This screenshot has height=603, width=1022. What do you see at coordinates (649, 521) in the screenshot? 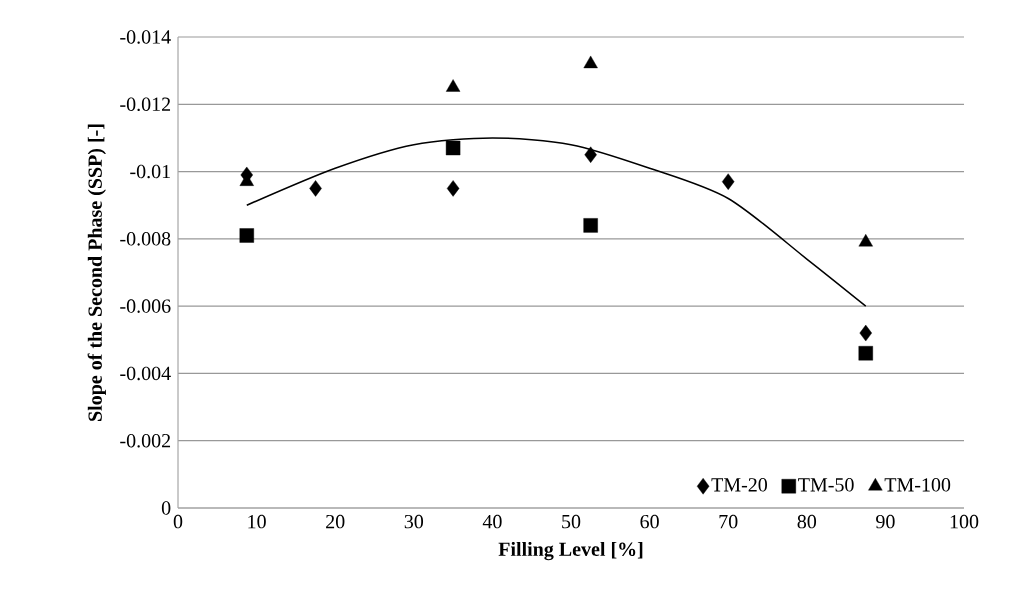
I see `x-tick-label: 60` at bounding box center [649, 521].